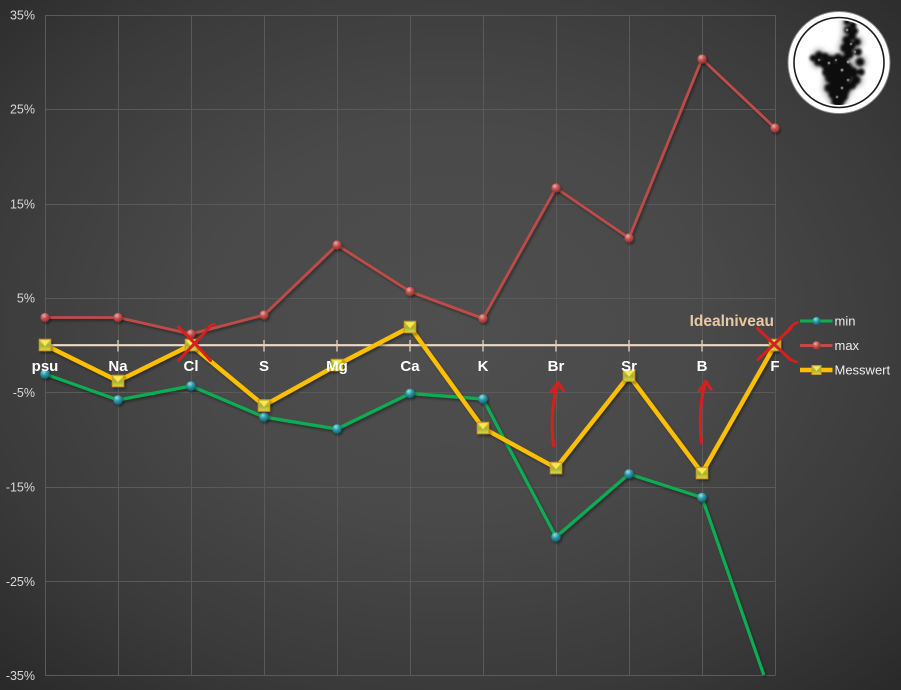  Describe the element at coordinates (22, 16) in the screenshot. I see `svg-text: 35%` at that location.